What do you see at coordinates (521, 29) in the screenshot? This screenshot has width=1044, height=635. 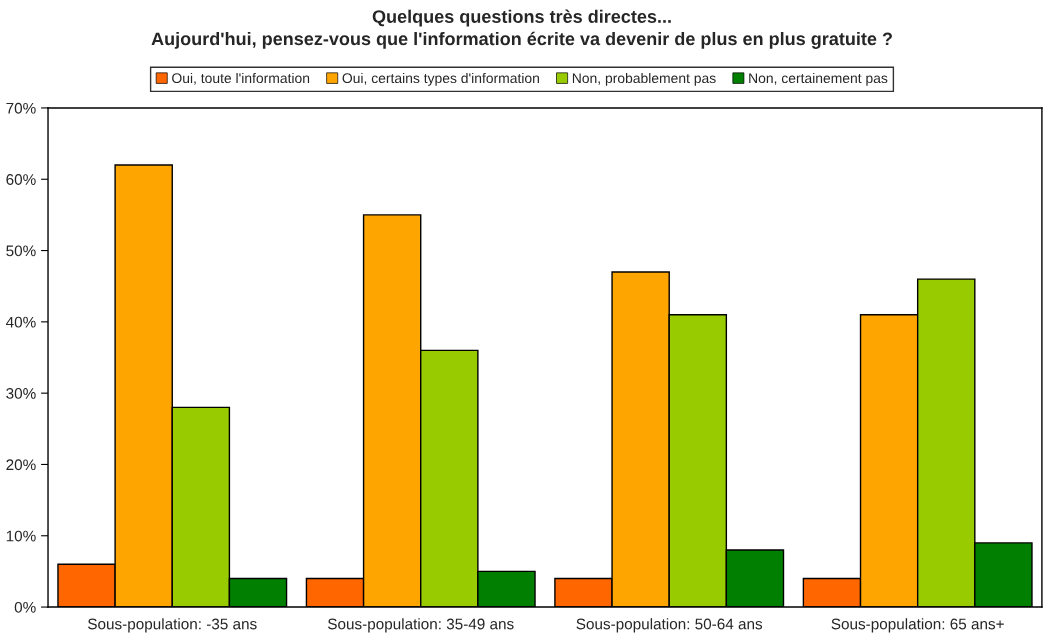 I see `chart-title: Quelques questions très directes... Aujourd'hui, pensez-vous que l'information écrite va devenir de plus en plus gratuite ?` at bounding box center [521, 29].